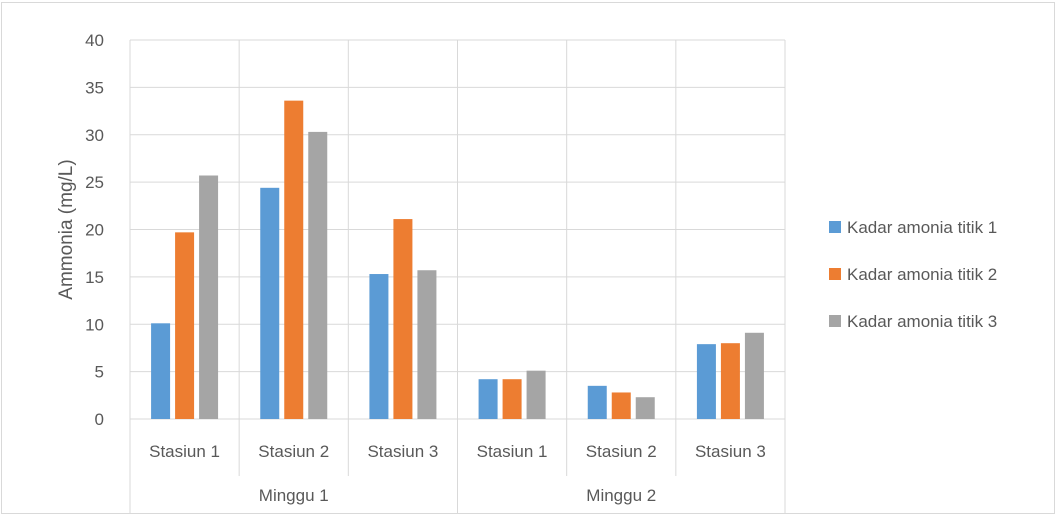  Describe the element at coordinates (621, 495) in the screenshot. I see `x-group-label: Minggu 2` at that location.